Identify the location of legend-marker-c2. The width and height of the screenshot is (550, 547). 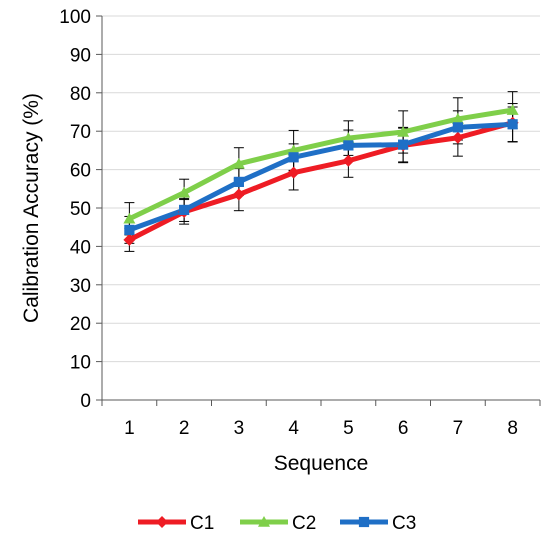
(264, 521).